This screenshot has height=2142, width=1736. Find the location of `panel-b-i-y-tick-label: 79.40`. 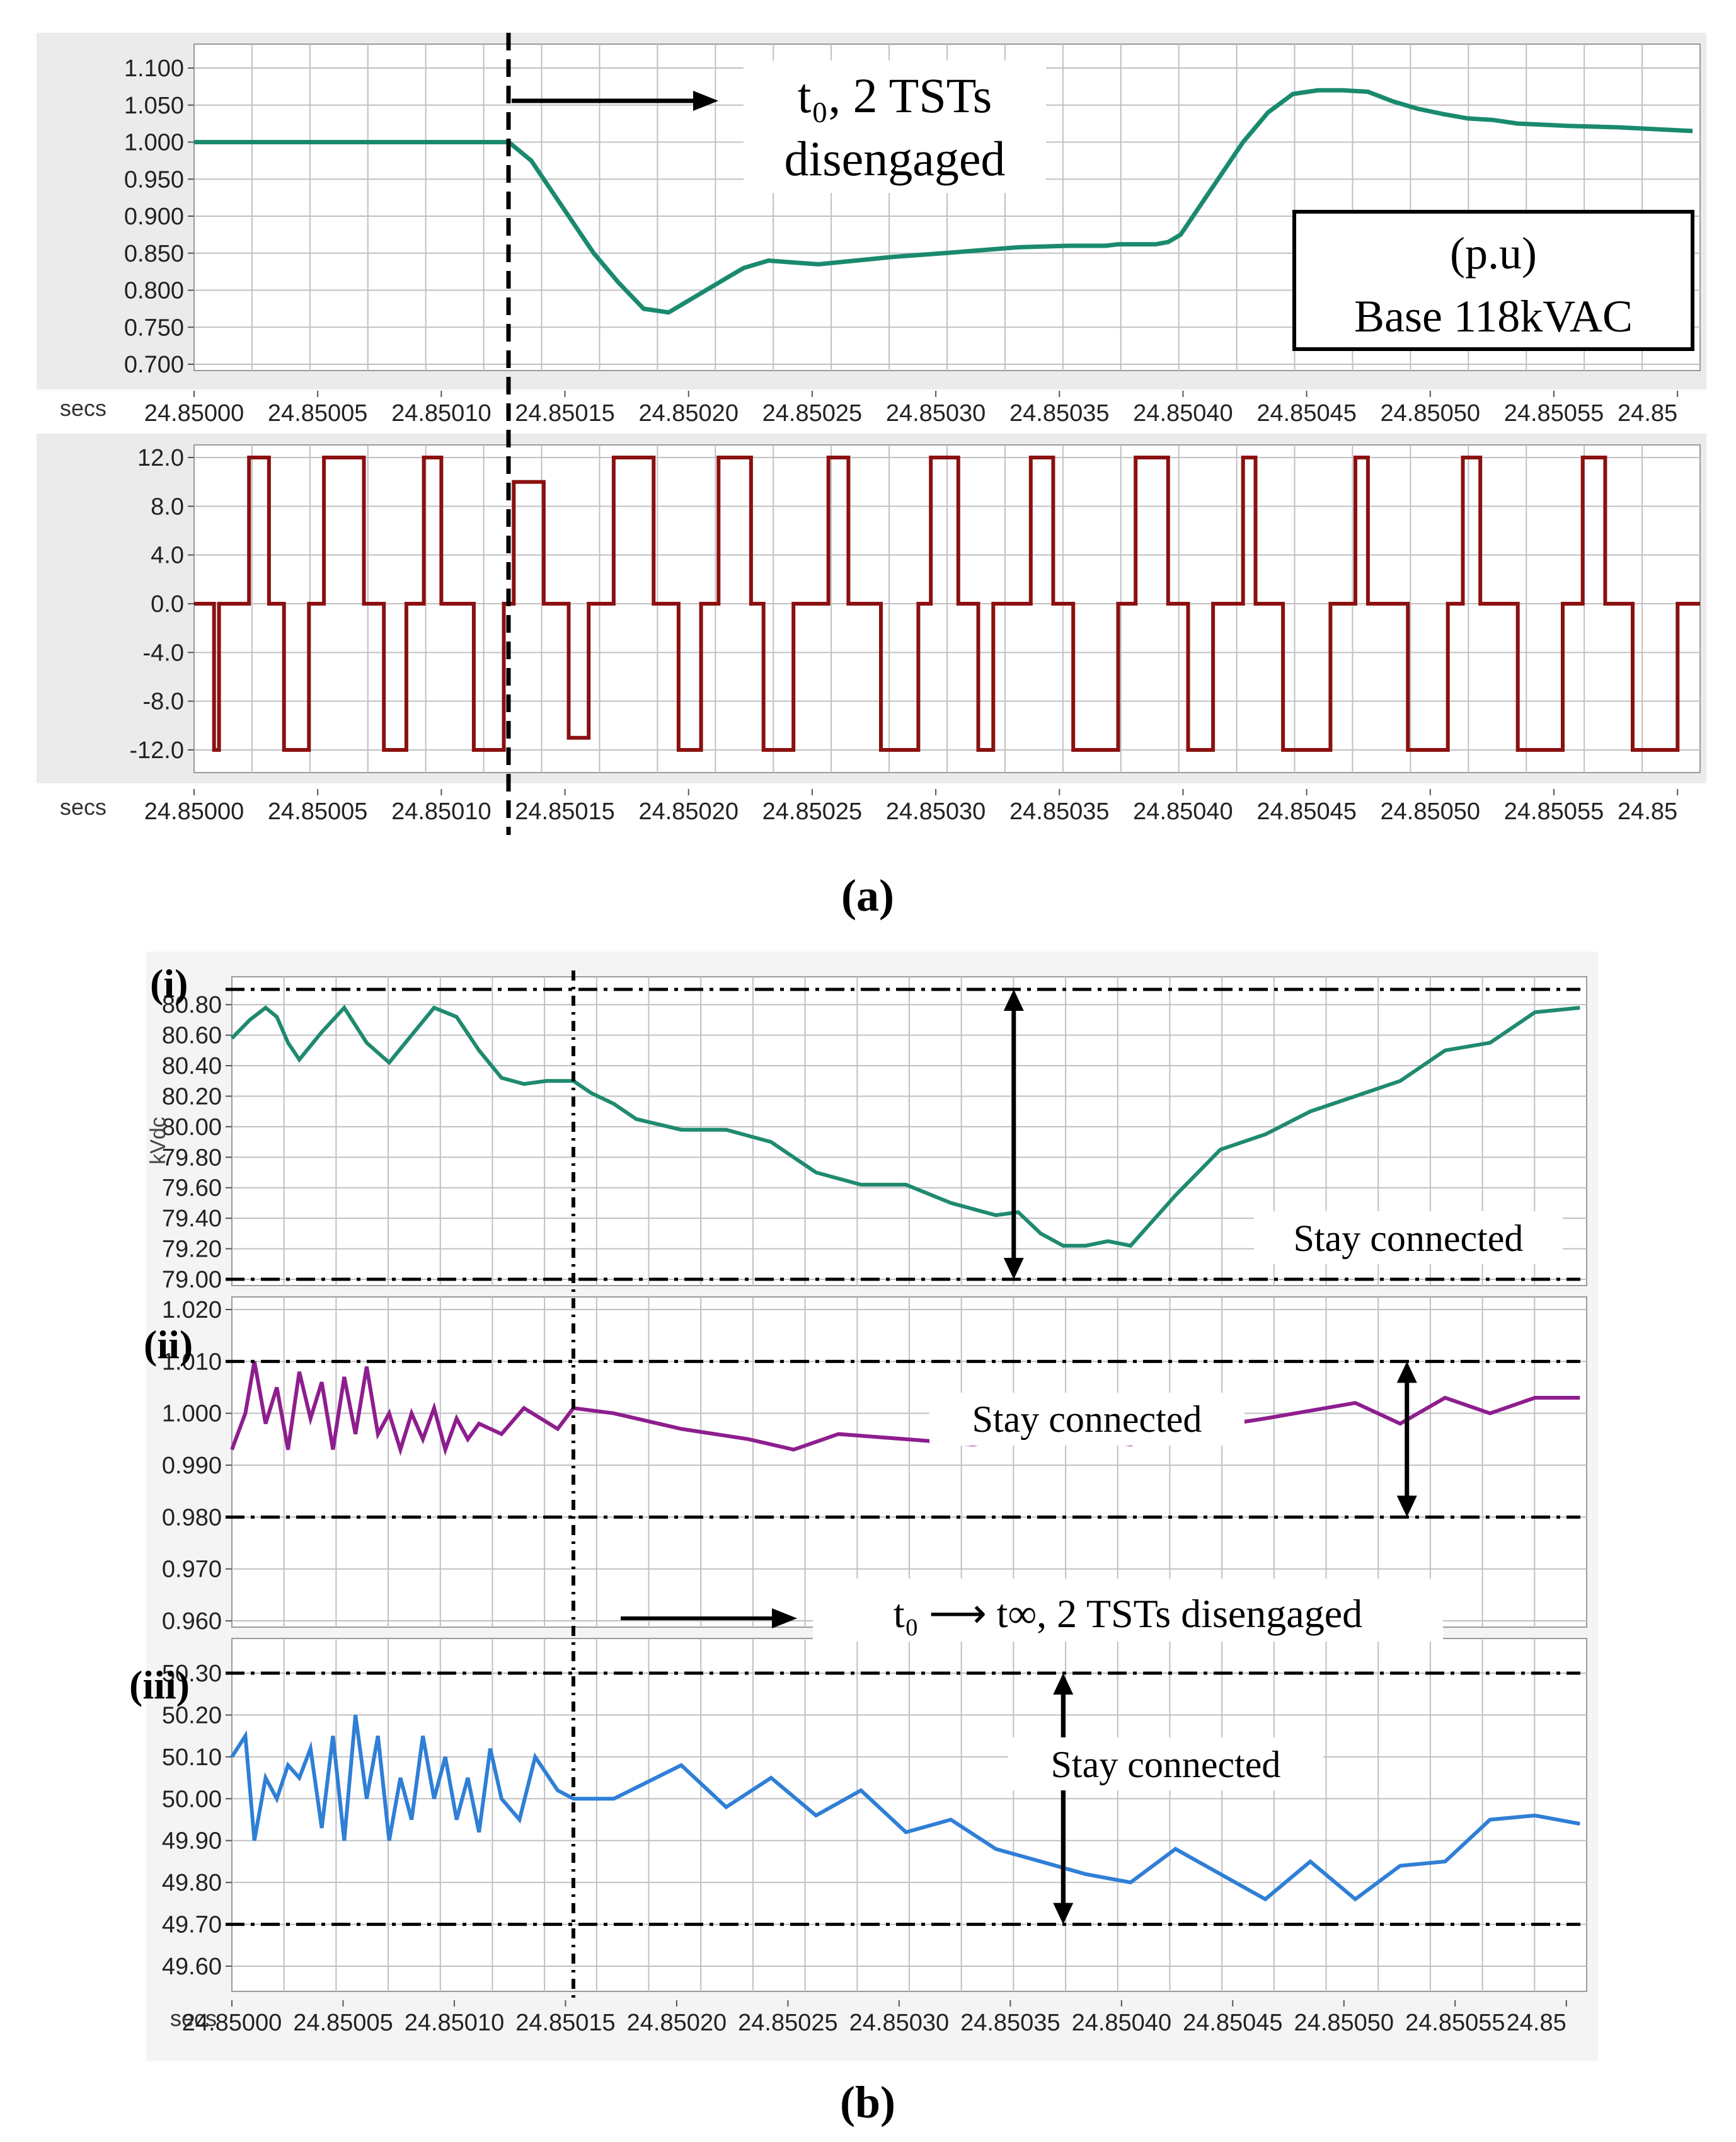

panel-b-i-y-tick-label: 79.40 is located at coordinates (192, 1219).